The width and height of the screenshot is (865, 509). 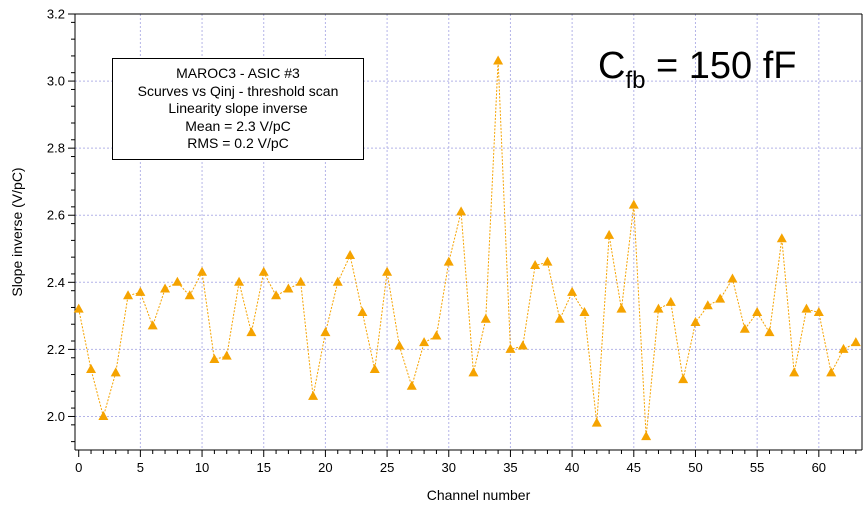 I want to click on y-tick-label: 2.2, so click(x=56, y=349).